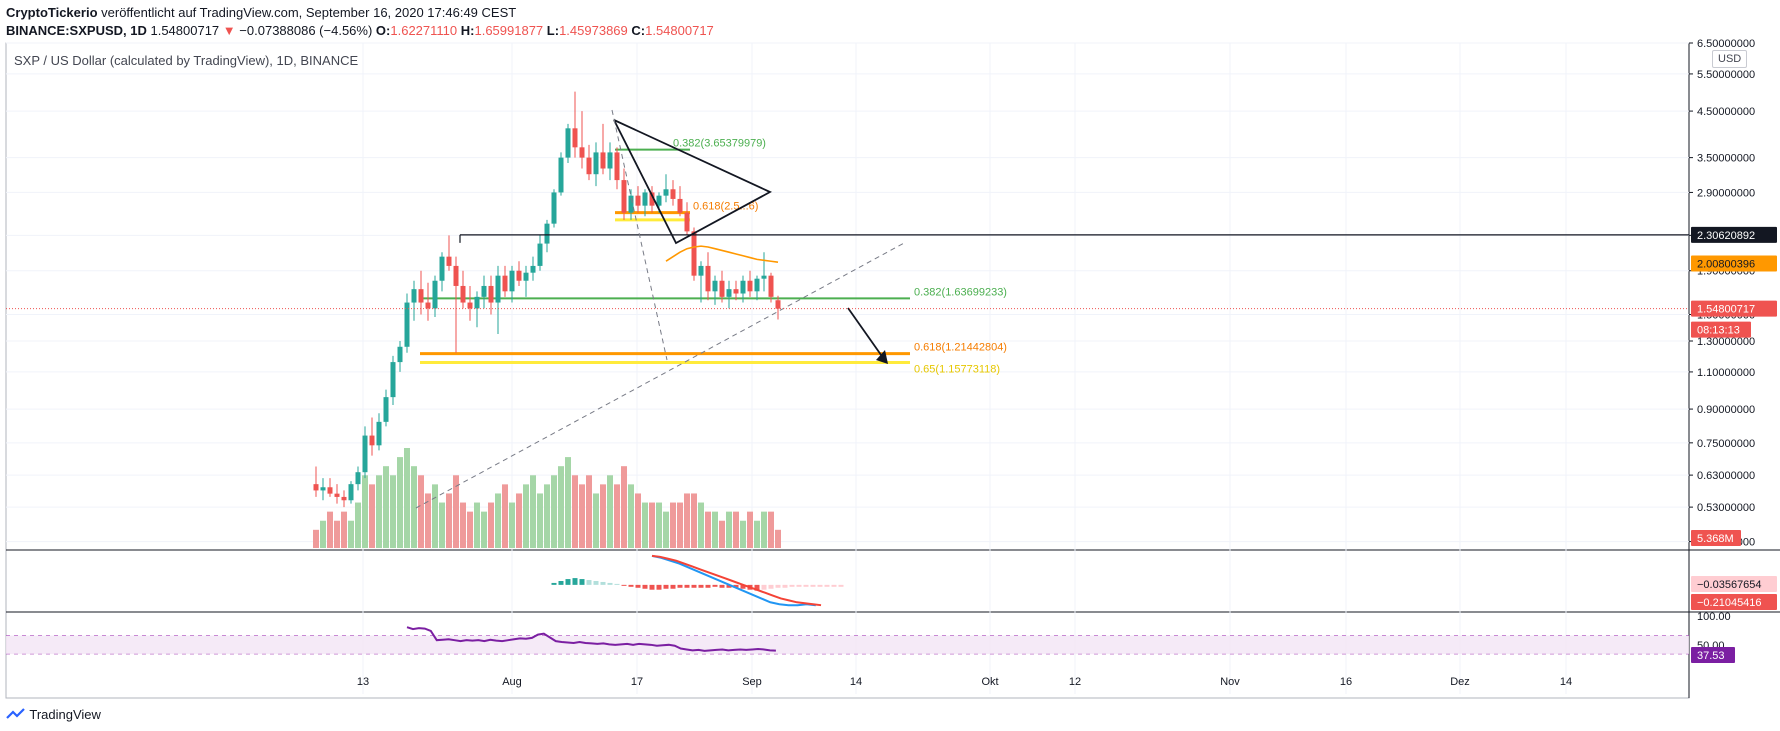  Describe the element at coordinates (960, 348) in the screenshot. I see `fib-label: 0.618(1.21442804)` at that location.